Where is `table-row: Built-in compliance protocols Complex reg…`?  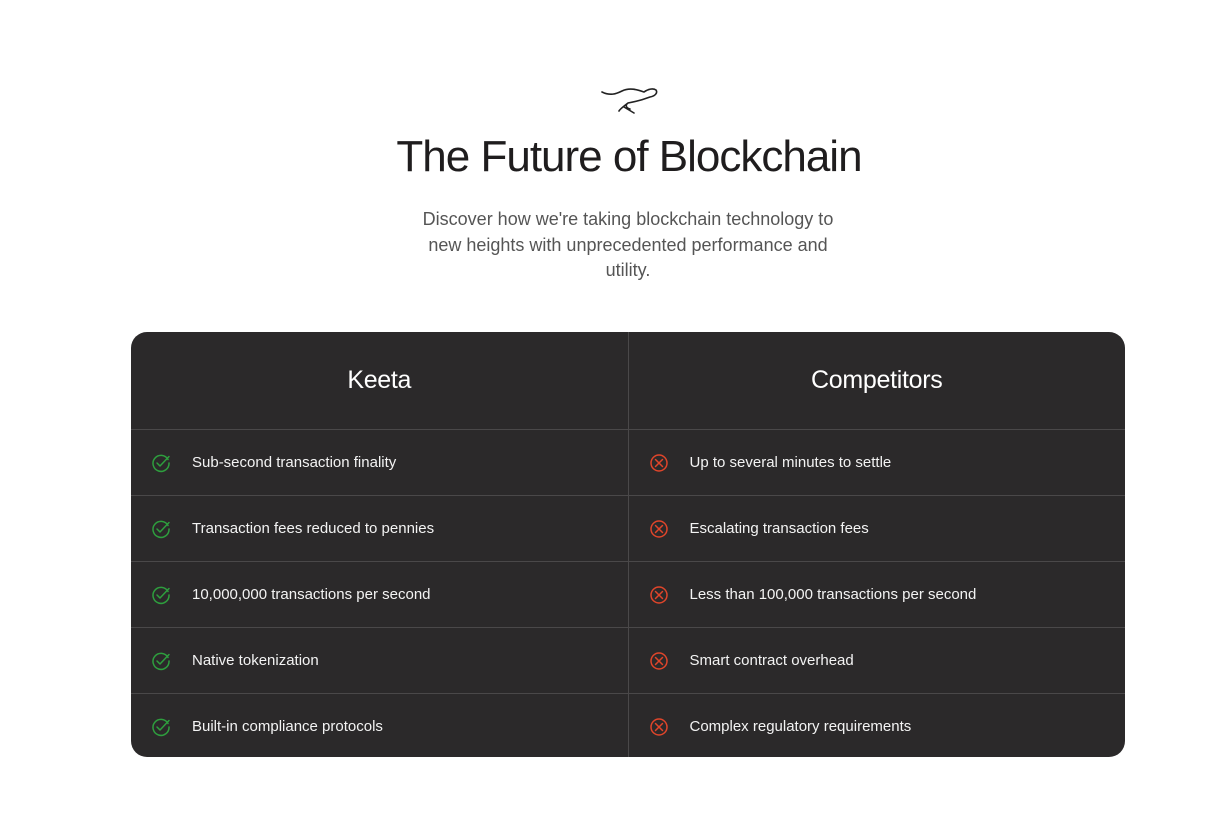 table-row: Built-in compliance protocols Complex reg… is located at coordinates (628, 725).